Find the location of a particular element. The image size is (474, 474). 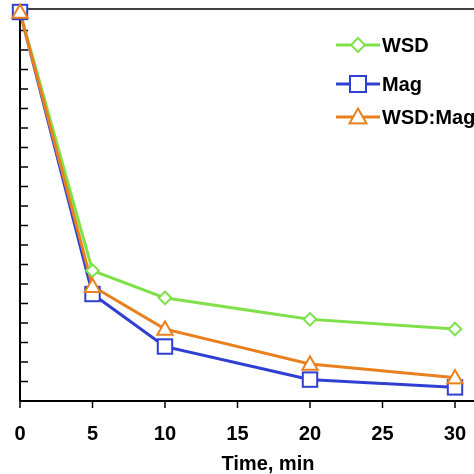

triangle-marker is located at coordinates (358, 115).